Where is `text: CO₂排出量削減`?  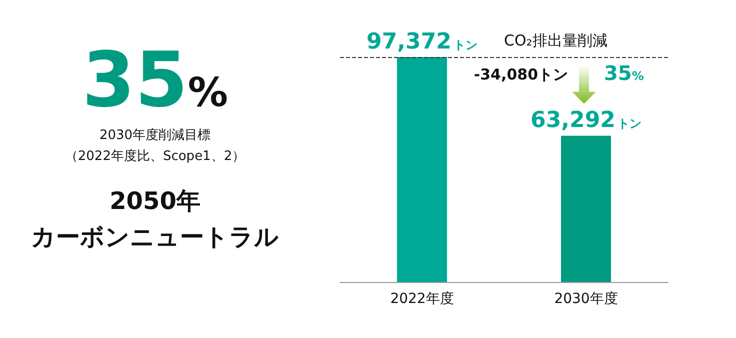 text: CO₂排出量削減 is located at coordinates (556, 41).